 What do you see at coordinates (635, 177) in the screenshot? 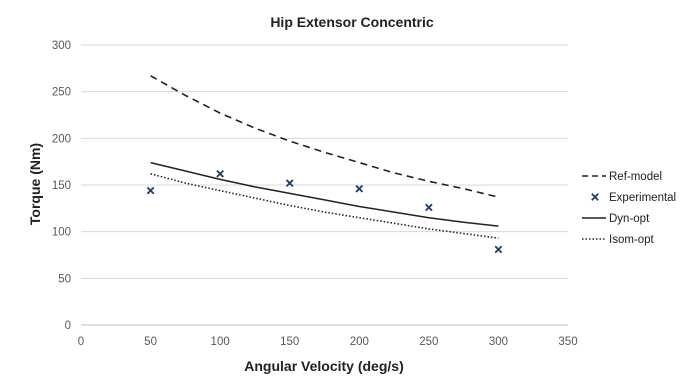
I see `legend-label: Ref-model` at bounding box center [635, 177].